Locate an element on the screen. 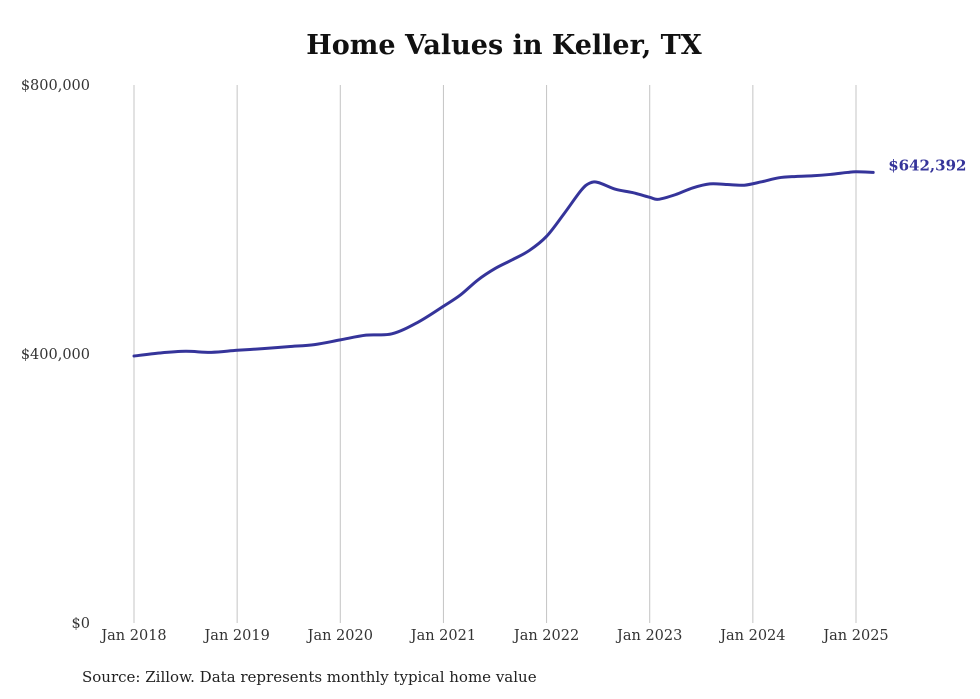  x-tick-label: Jan 2021 is located at coordinates (442, 636).